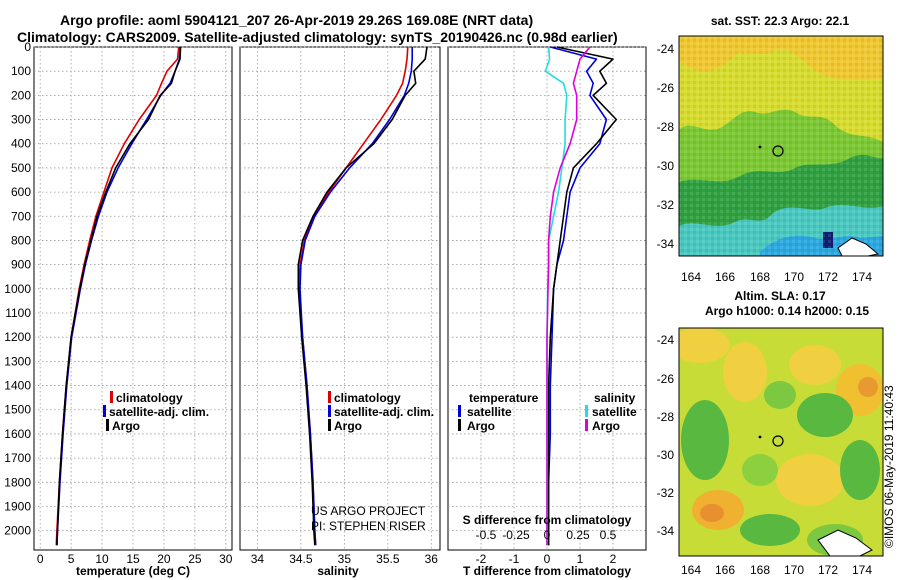 This screenshot has width=900, height=580. I want to click on timestamp: ©IMOS 06-May-2019 11:40:43, so click(889, 466).